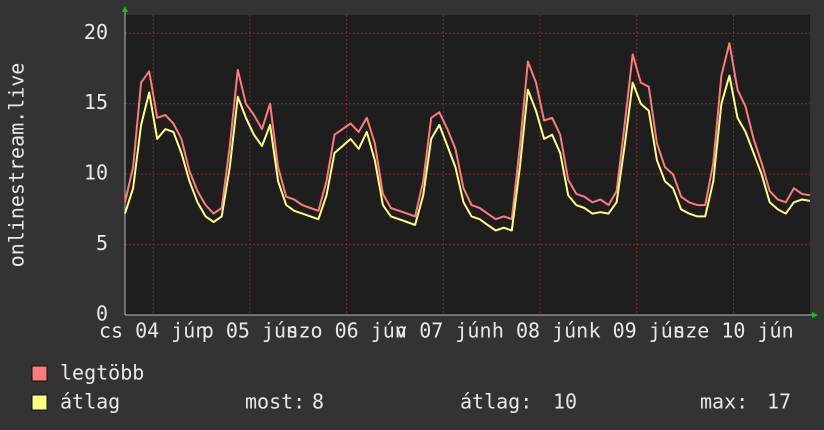  Describe the element at coordinates (250, 331) in the screenshot. I see `x-tick-label: p 05 jún` at that location.